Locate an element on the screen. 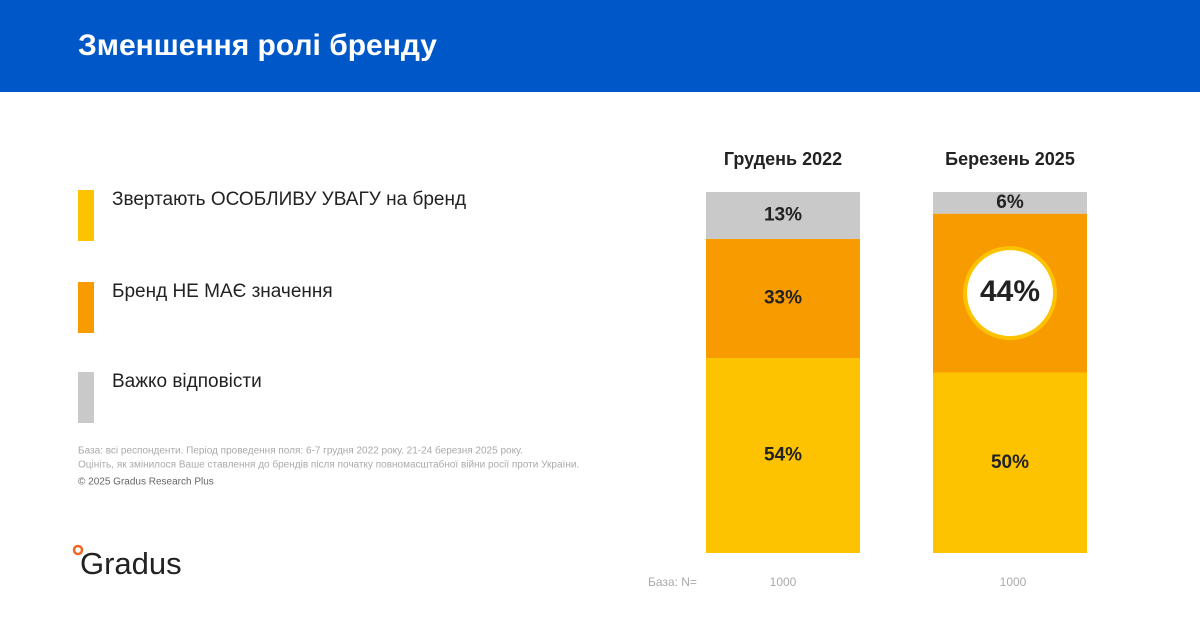 The image size is (1200, 625). legend-label: Важко відповісти is located at coordinates (187, 381).